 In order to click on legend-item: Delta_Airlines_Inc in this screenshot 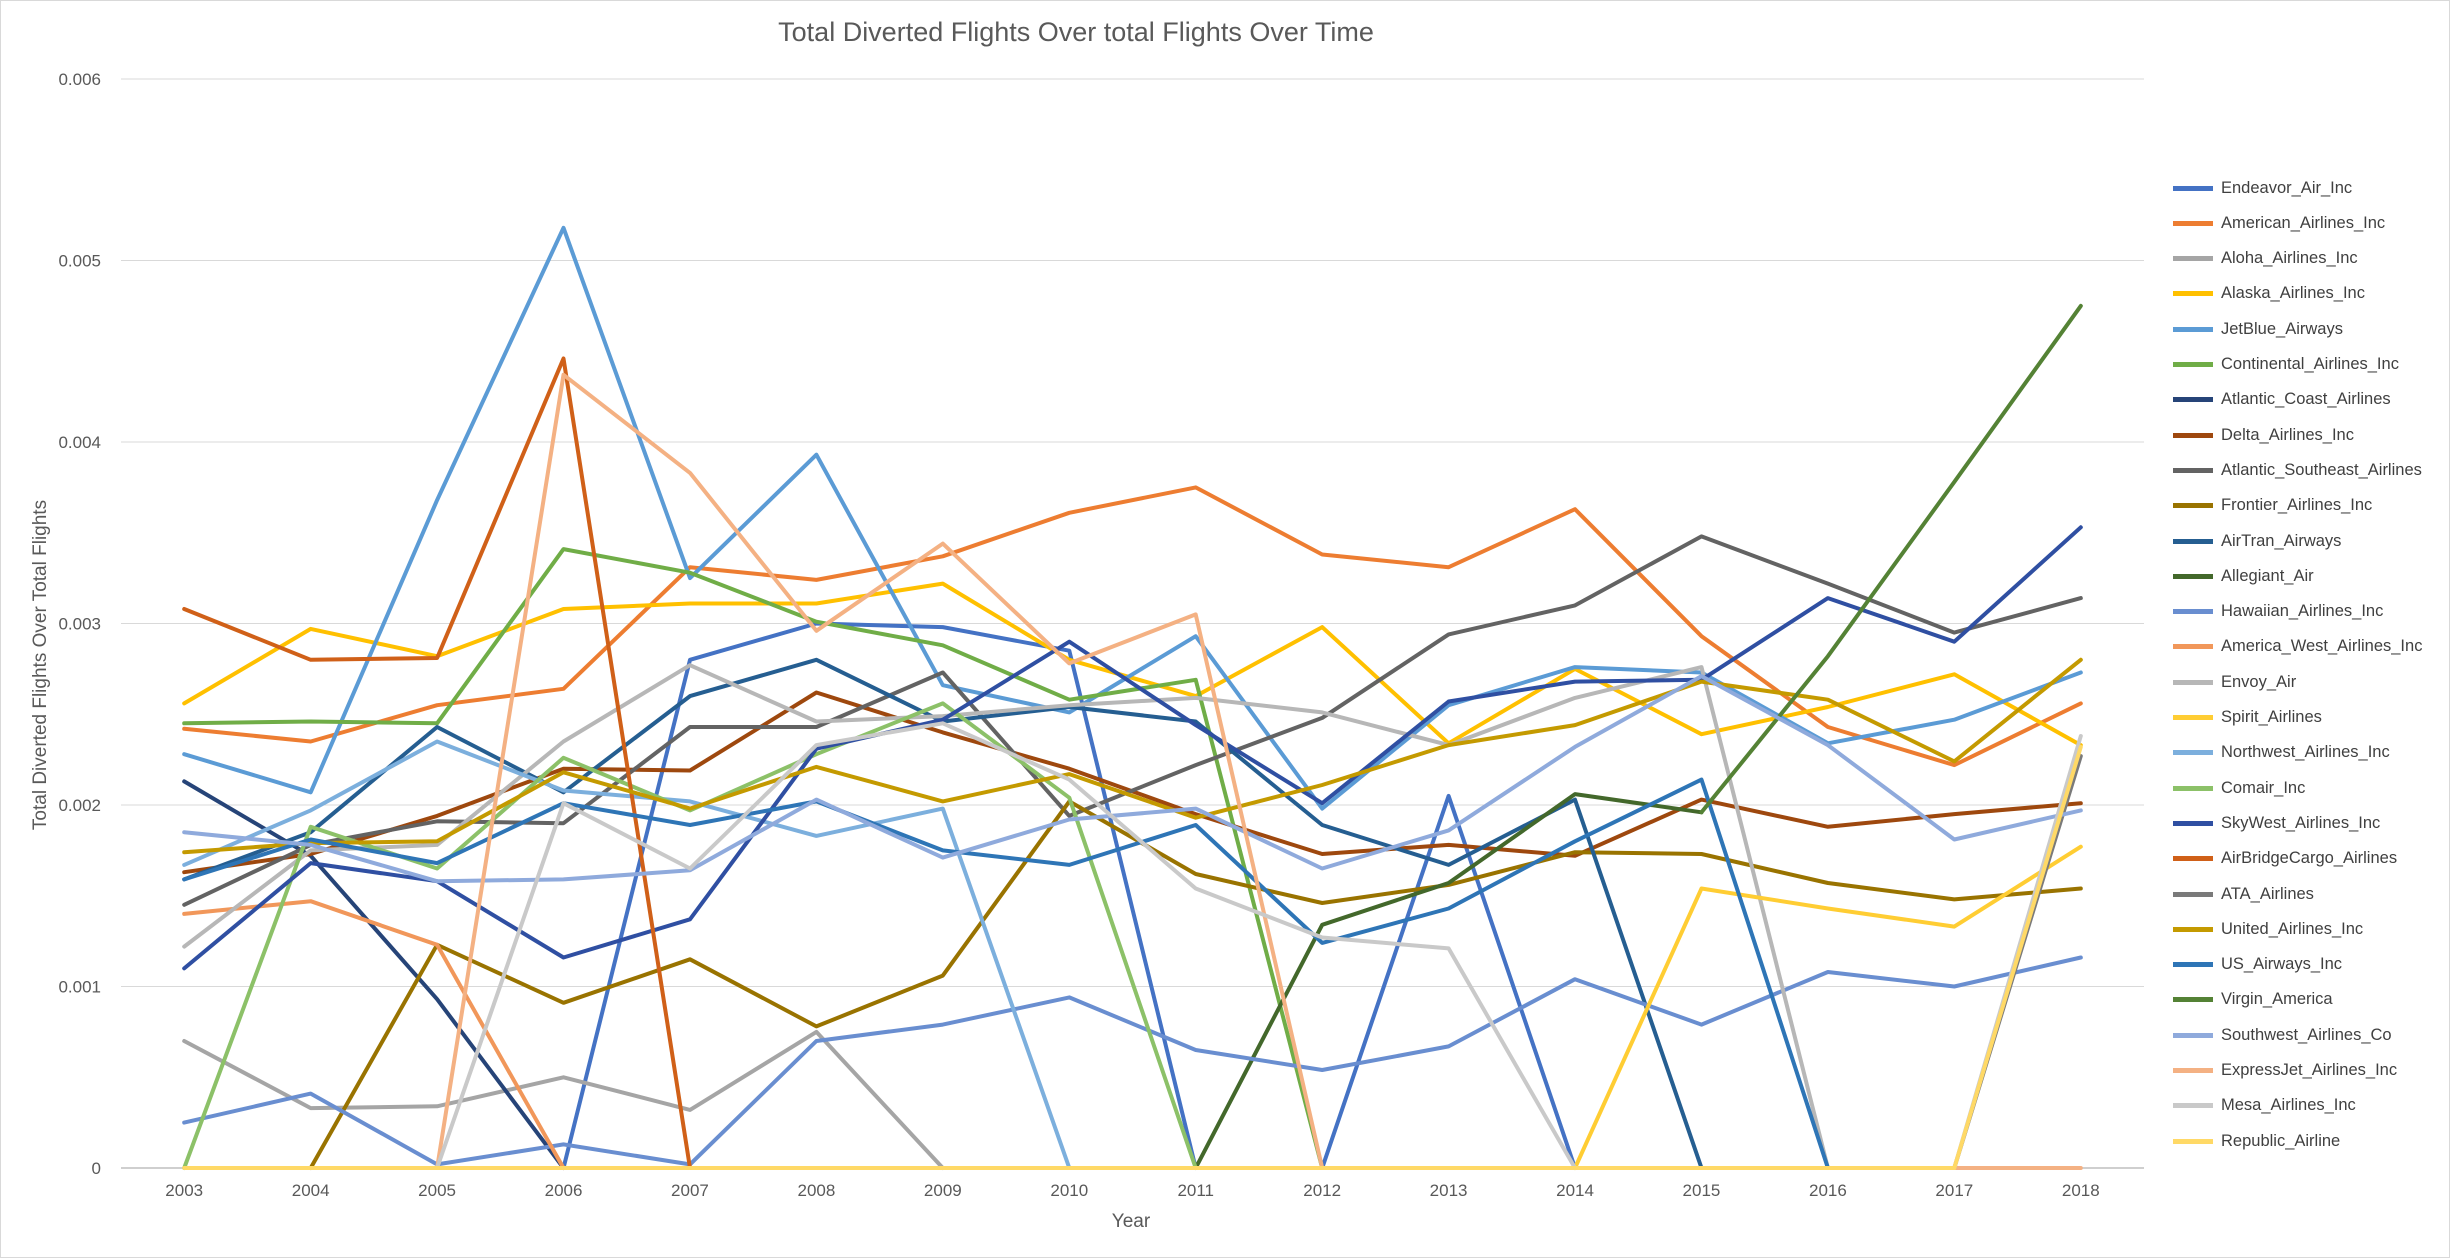, I will do `click(2263, 435)`.